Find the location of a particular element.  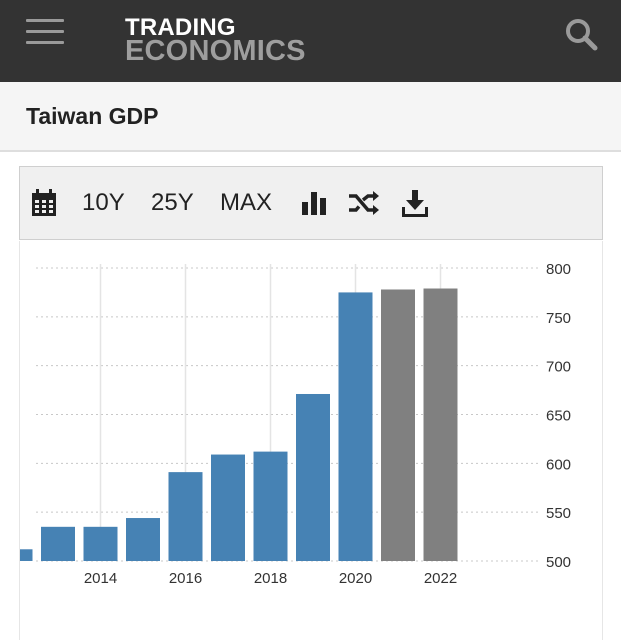

top-navigation-bar: TRADING ECONOMICS is located at coordinates (310, 41).